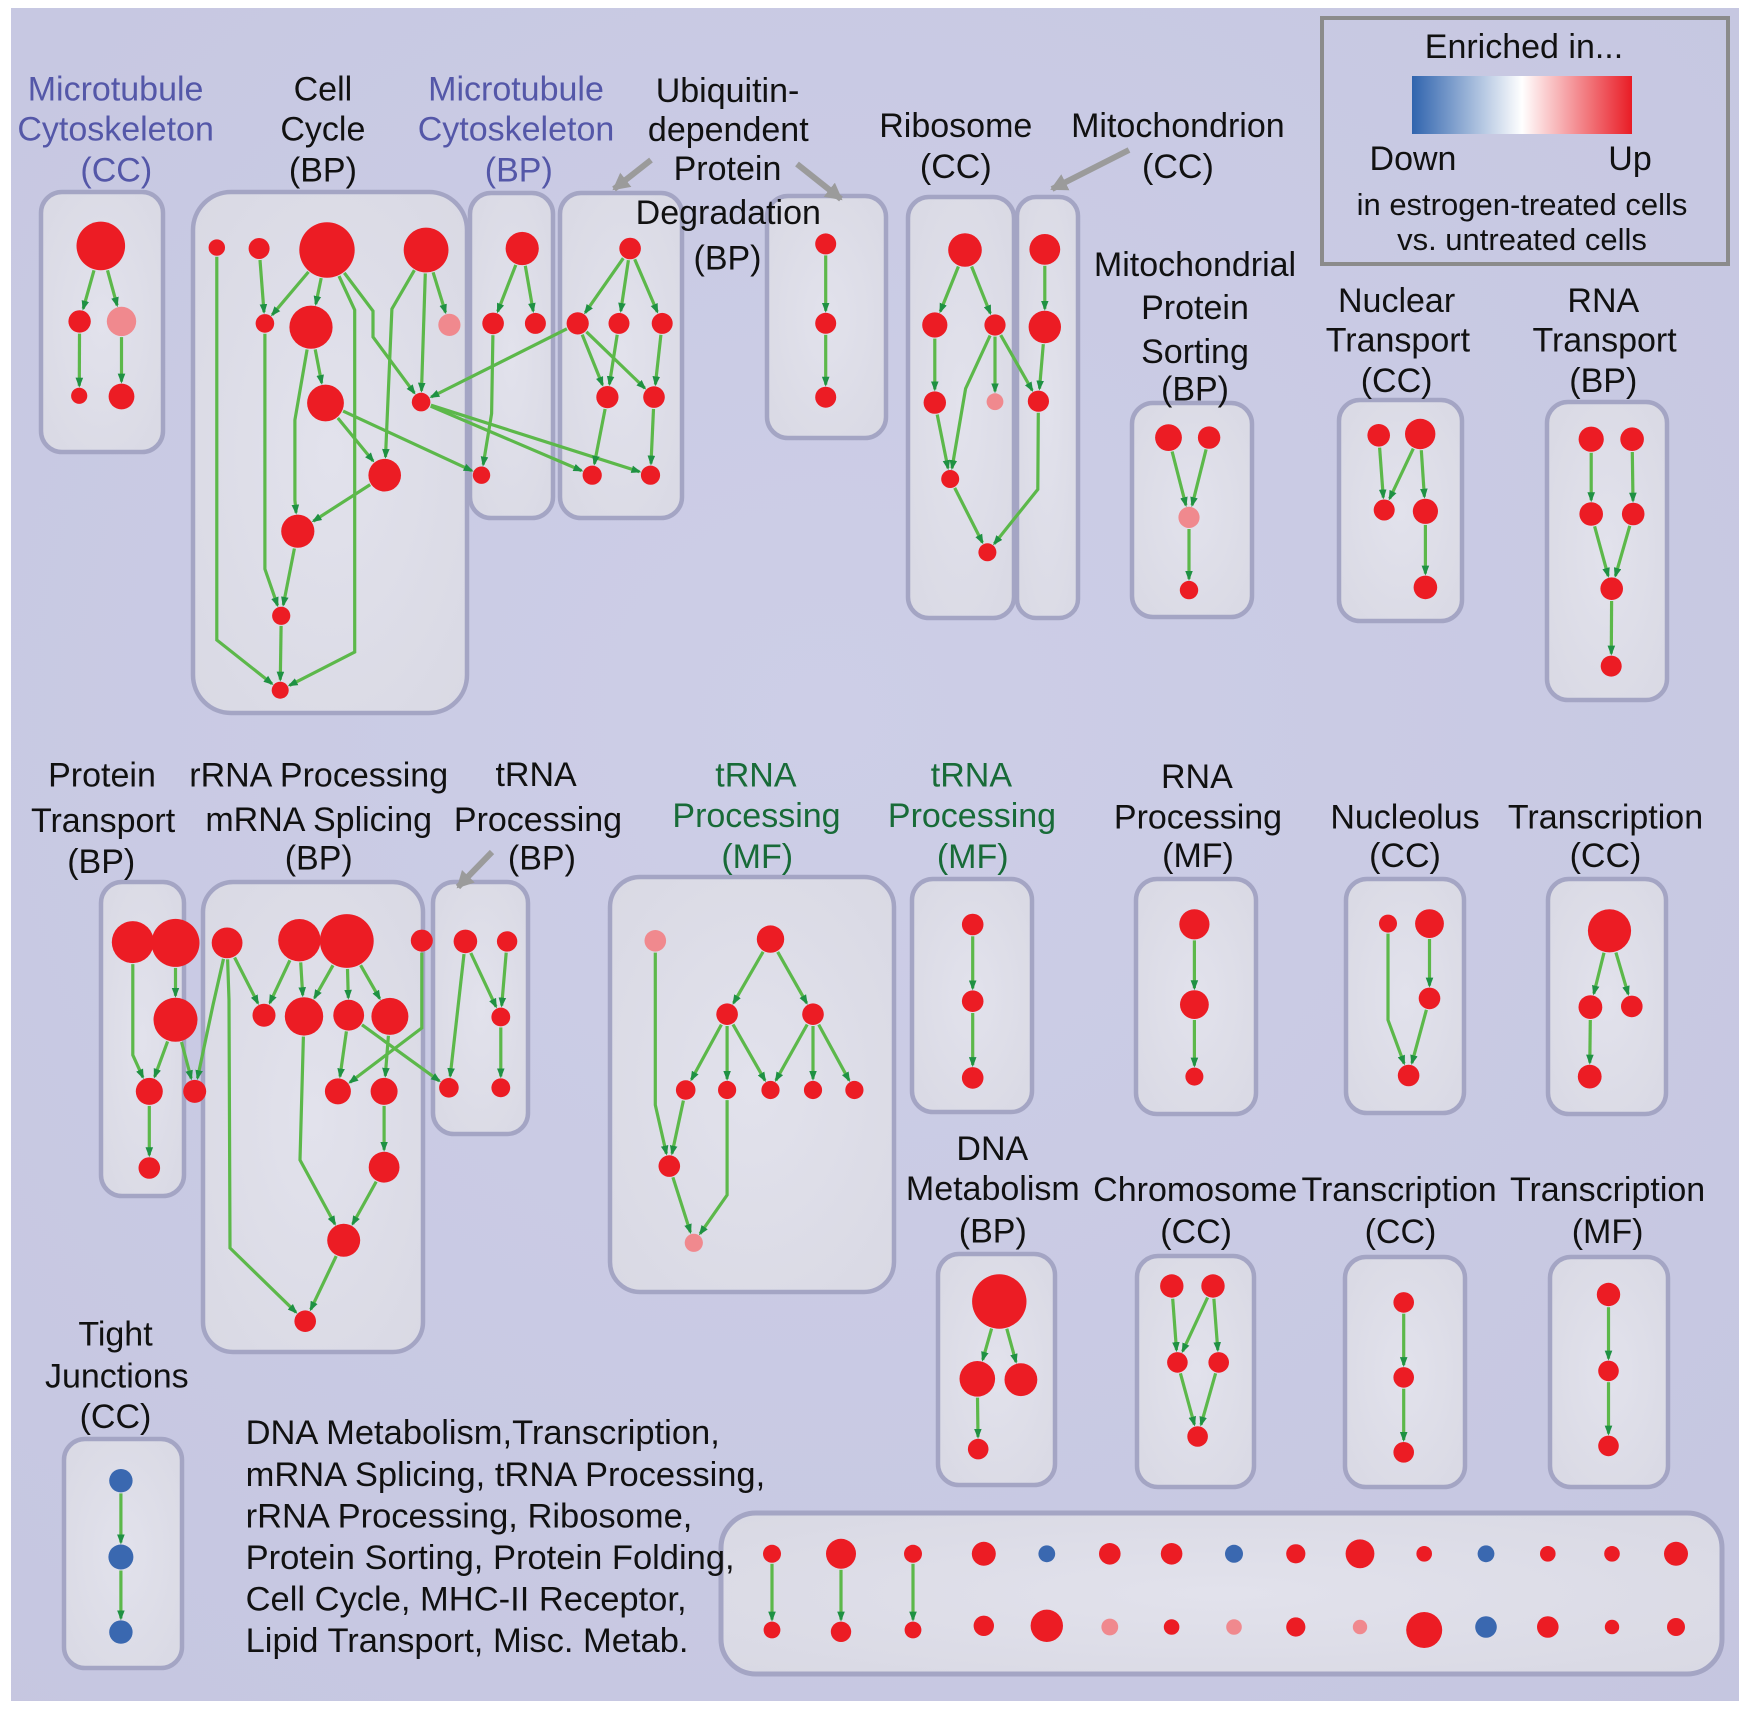  What do you see at coordinates (483, 1433) in the screenshot?
I see `svg-text: DNA Metabolism,Transcription,` at bounding box center [483, 1433].